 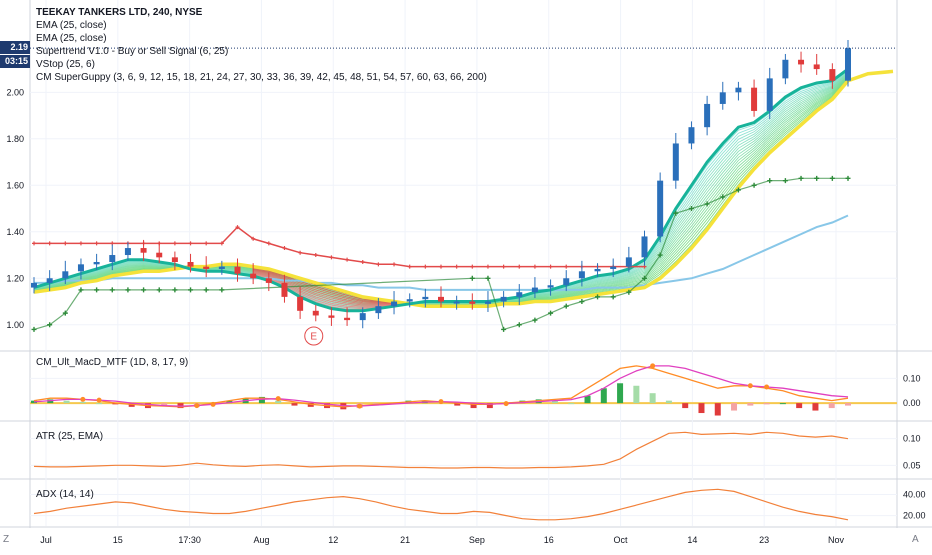 What do you see at coordinates (549, 540) in the screenshot?
I see `x-tick-label: 16` at bounding box center [549, 540].